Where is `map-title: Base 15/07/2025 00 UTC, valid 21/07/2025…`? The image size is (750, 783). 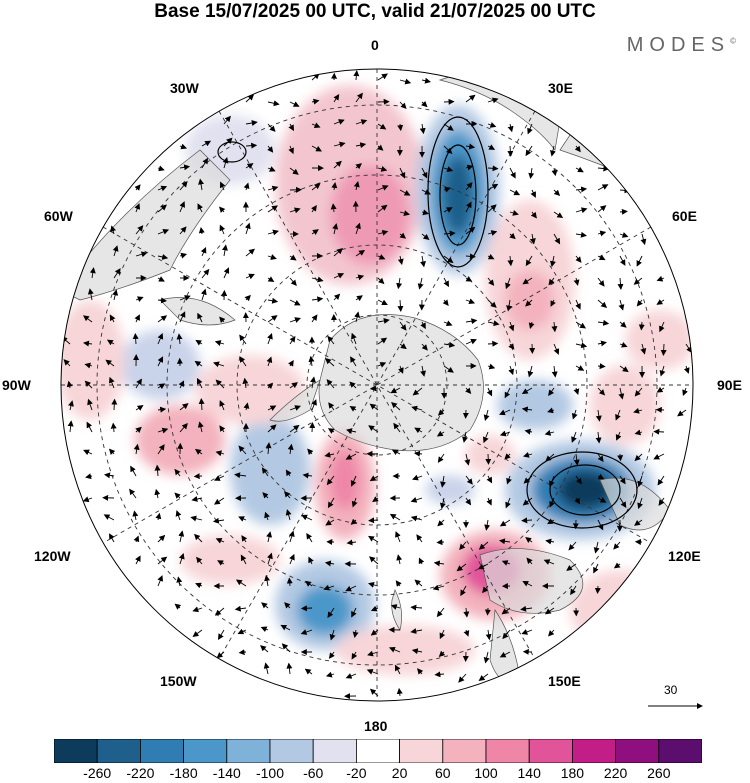
map-title: Base 15/07/2025 00 UTC, valid 21/07/2025… is located at coordinates (375, 11).